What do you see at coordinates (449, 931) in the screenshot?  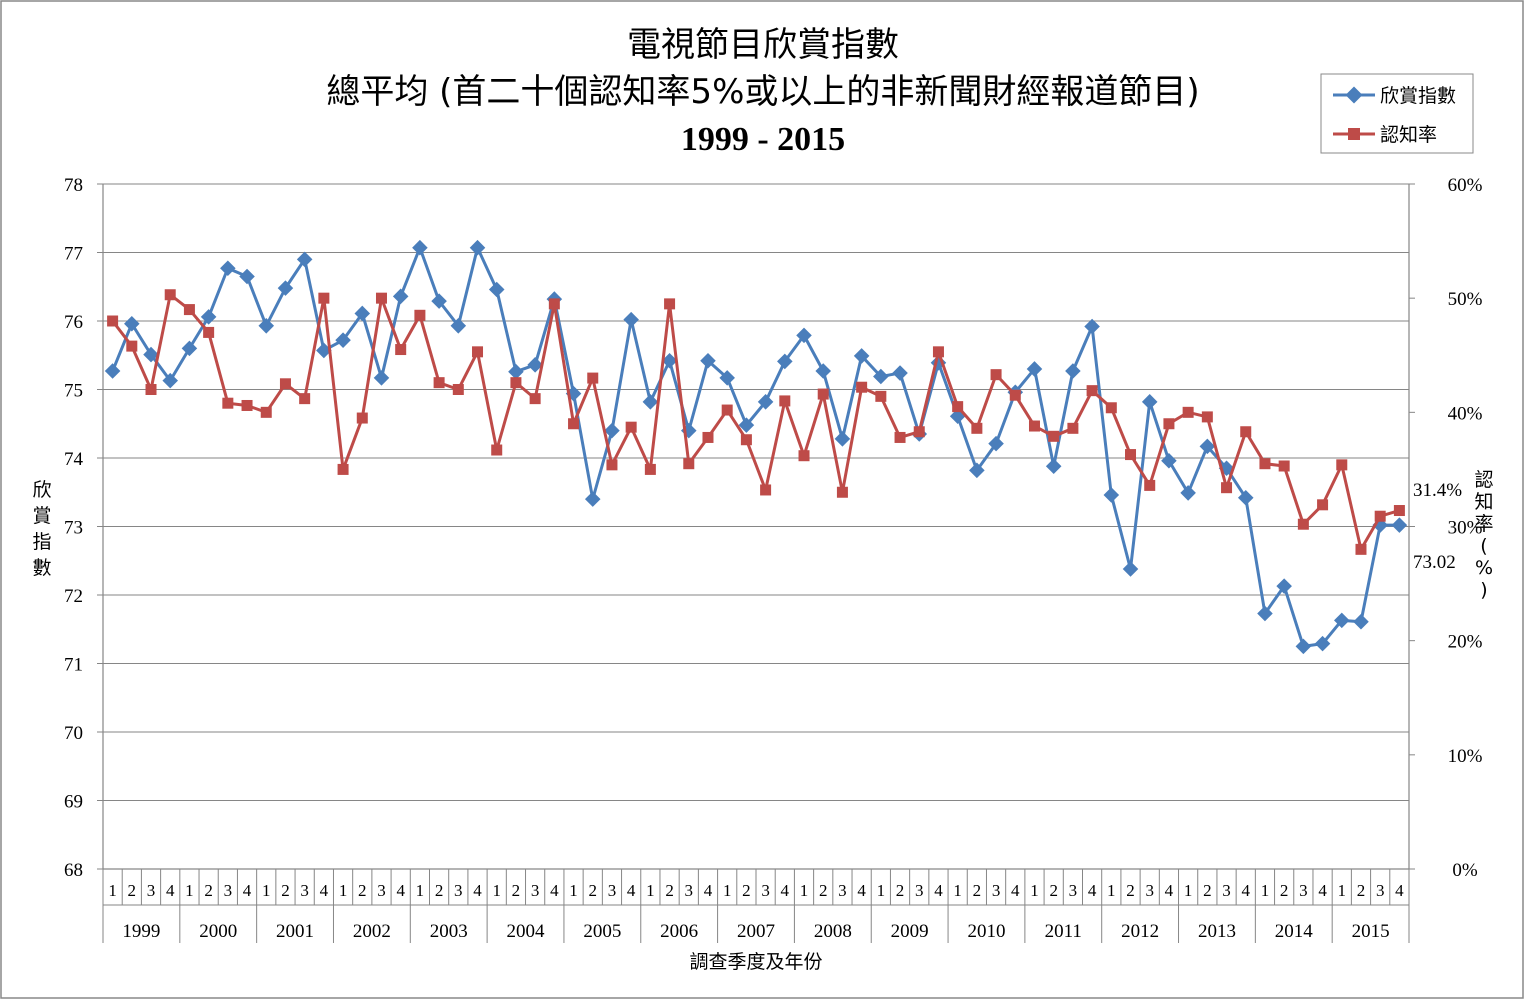 I see `year-label: 2003` at bounding box center [449, 931].